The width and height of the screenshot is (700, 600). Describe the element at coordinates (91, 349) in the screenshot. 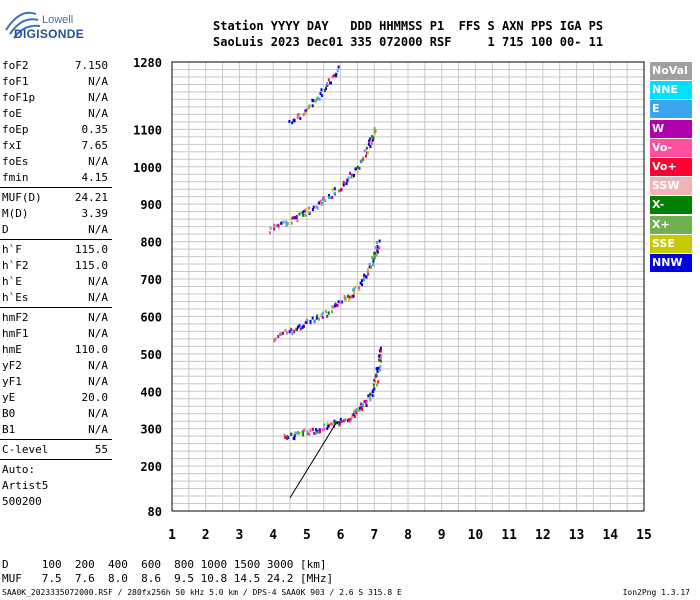

I see `param-value: 110.0` at that location.